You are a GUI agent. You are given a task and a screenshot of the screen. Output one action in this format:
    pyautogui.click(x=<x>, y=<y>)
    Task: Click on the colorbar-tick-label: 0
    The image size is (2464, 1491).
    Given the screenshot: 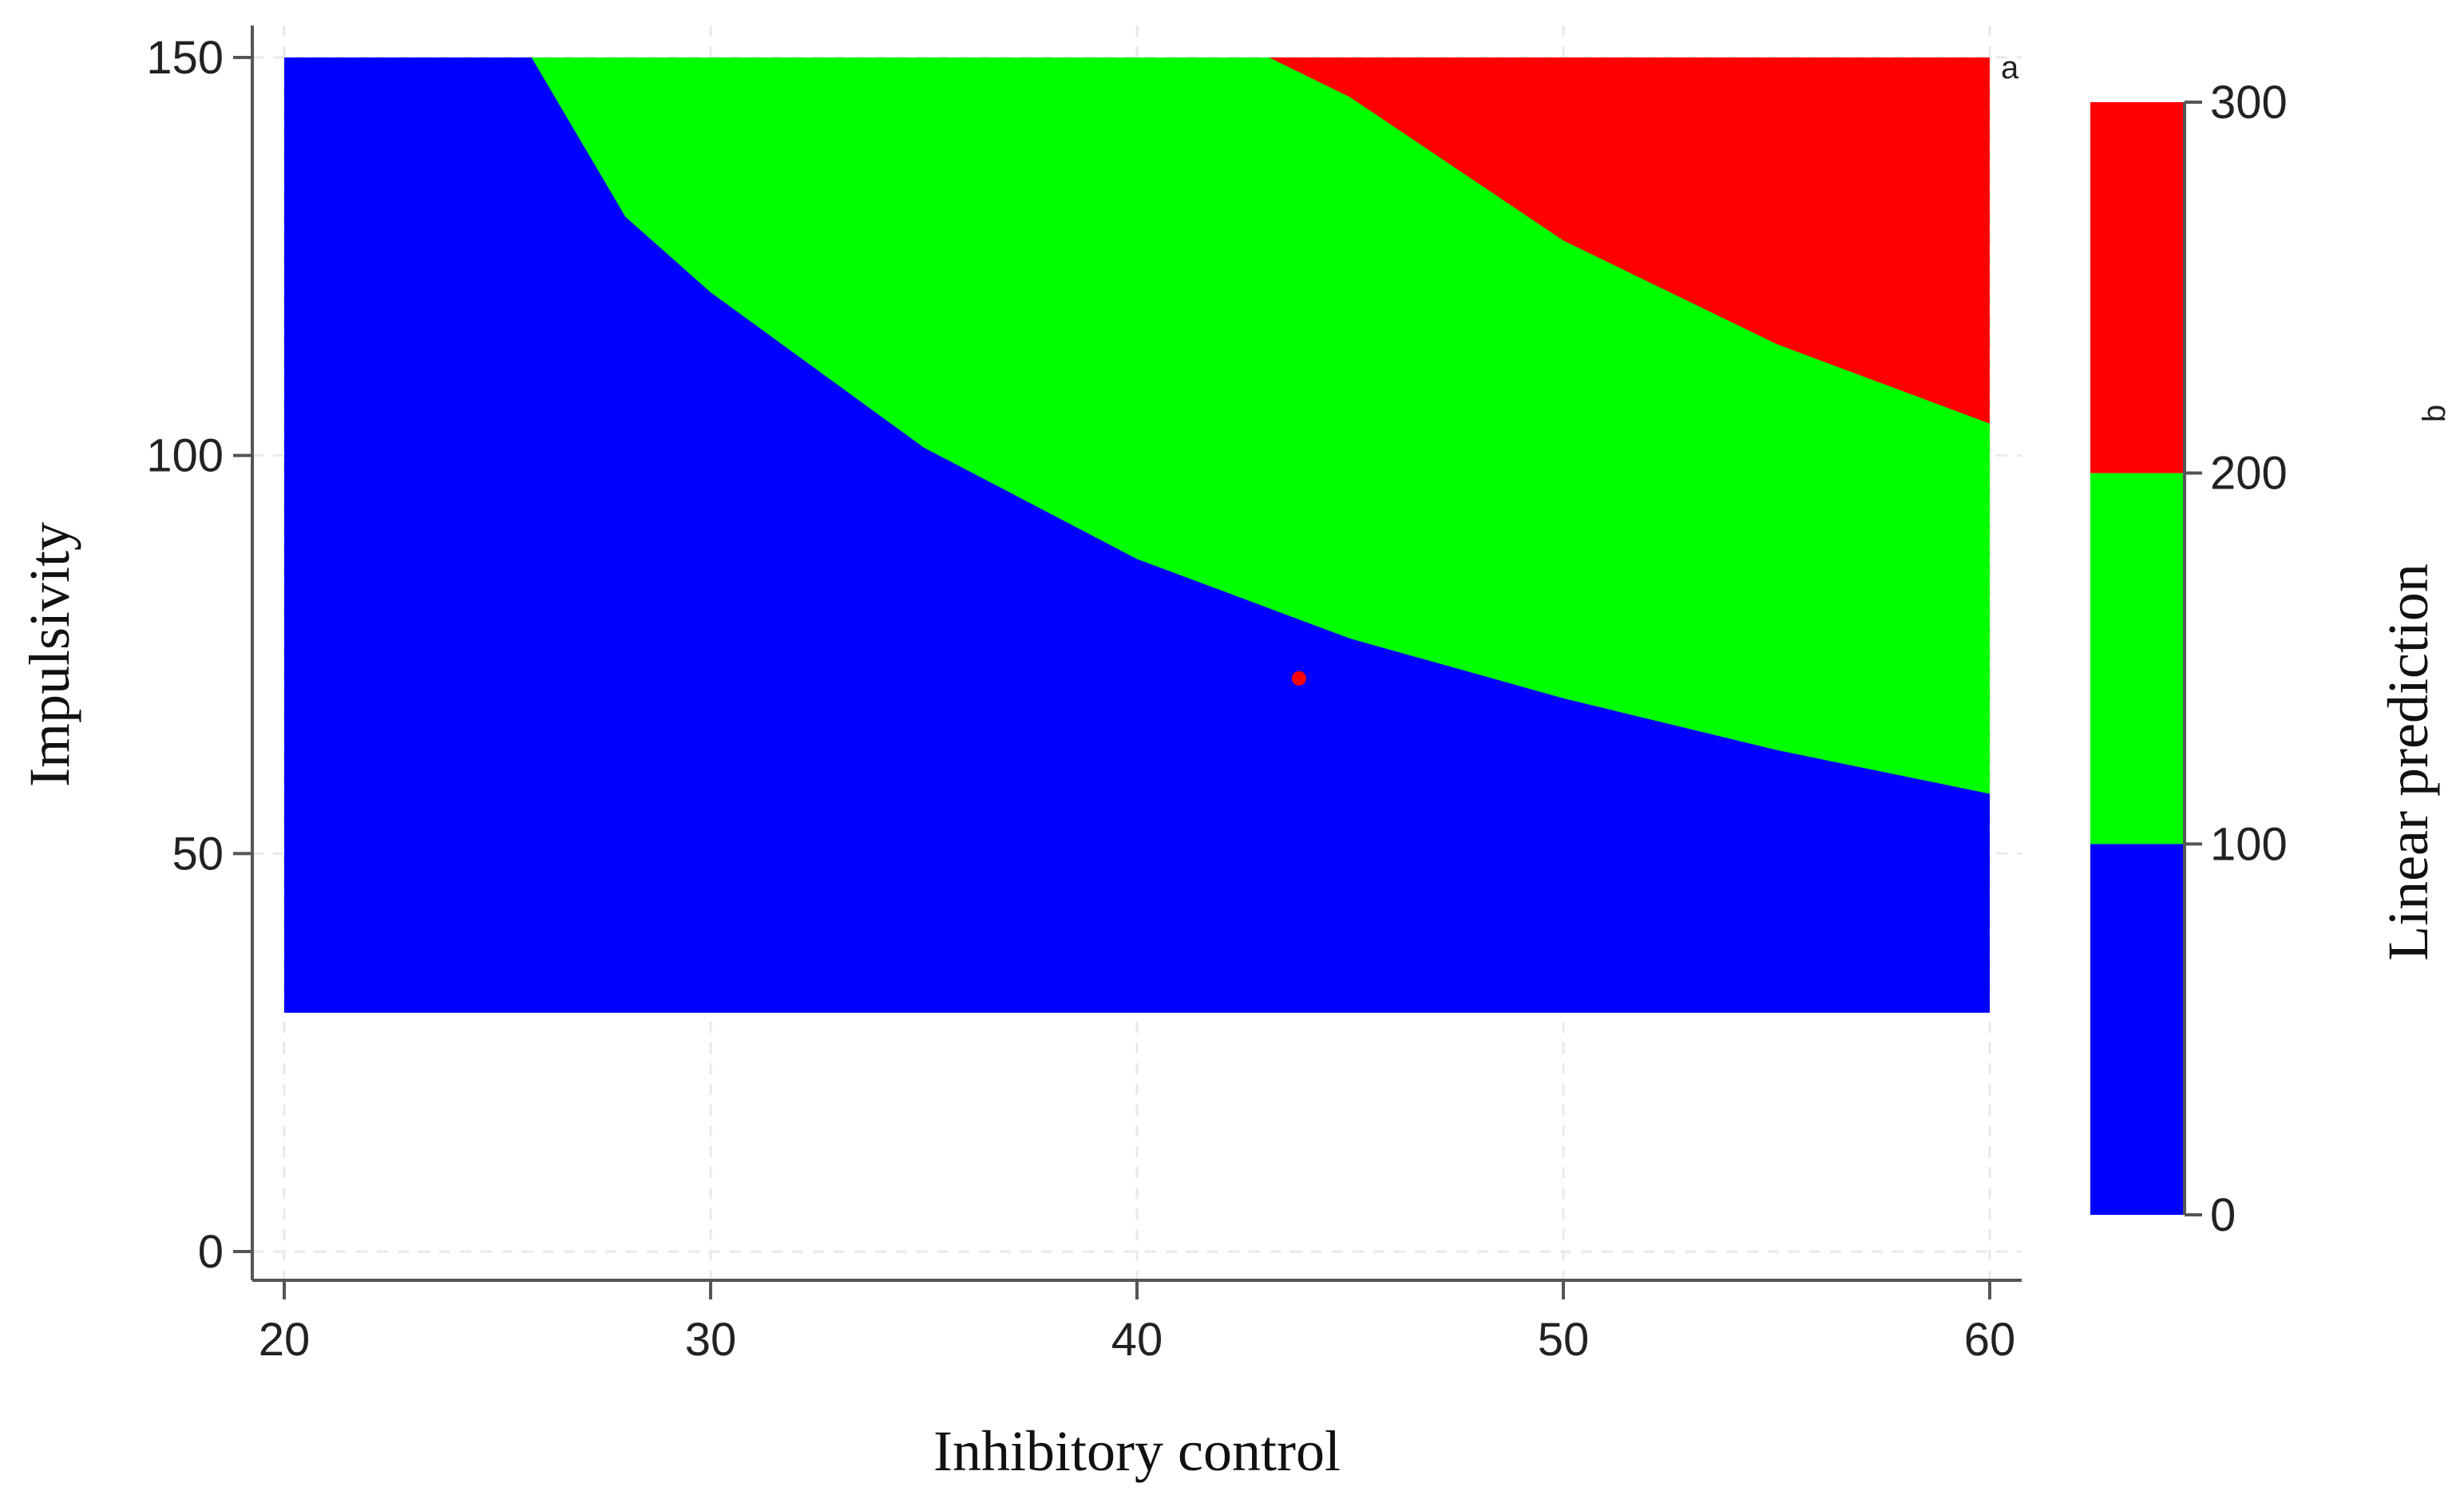 What is the action you would take?
    pyautogui.click(x=2223, y=1215)
    